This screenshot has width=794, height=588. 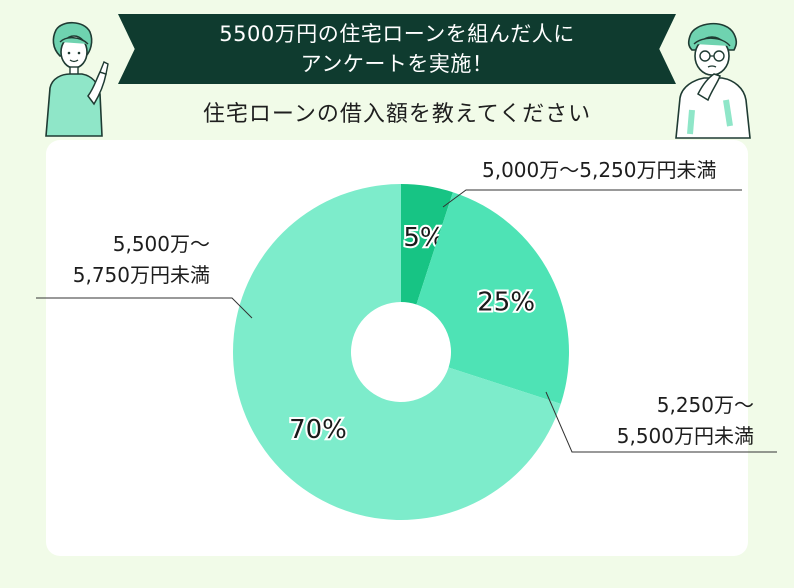 I want to click on banner-line-1: 5500万円の住宅ローンを組んだ人に, so click(x=397, y=34).